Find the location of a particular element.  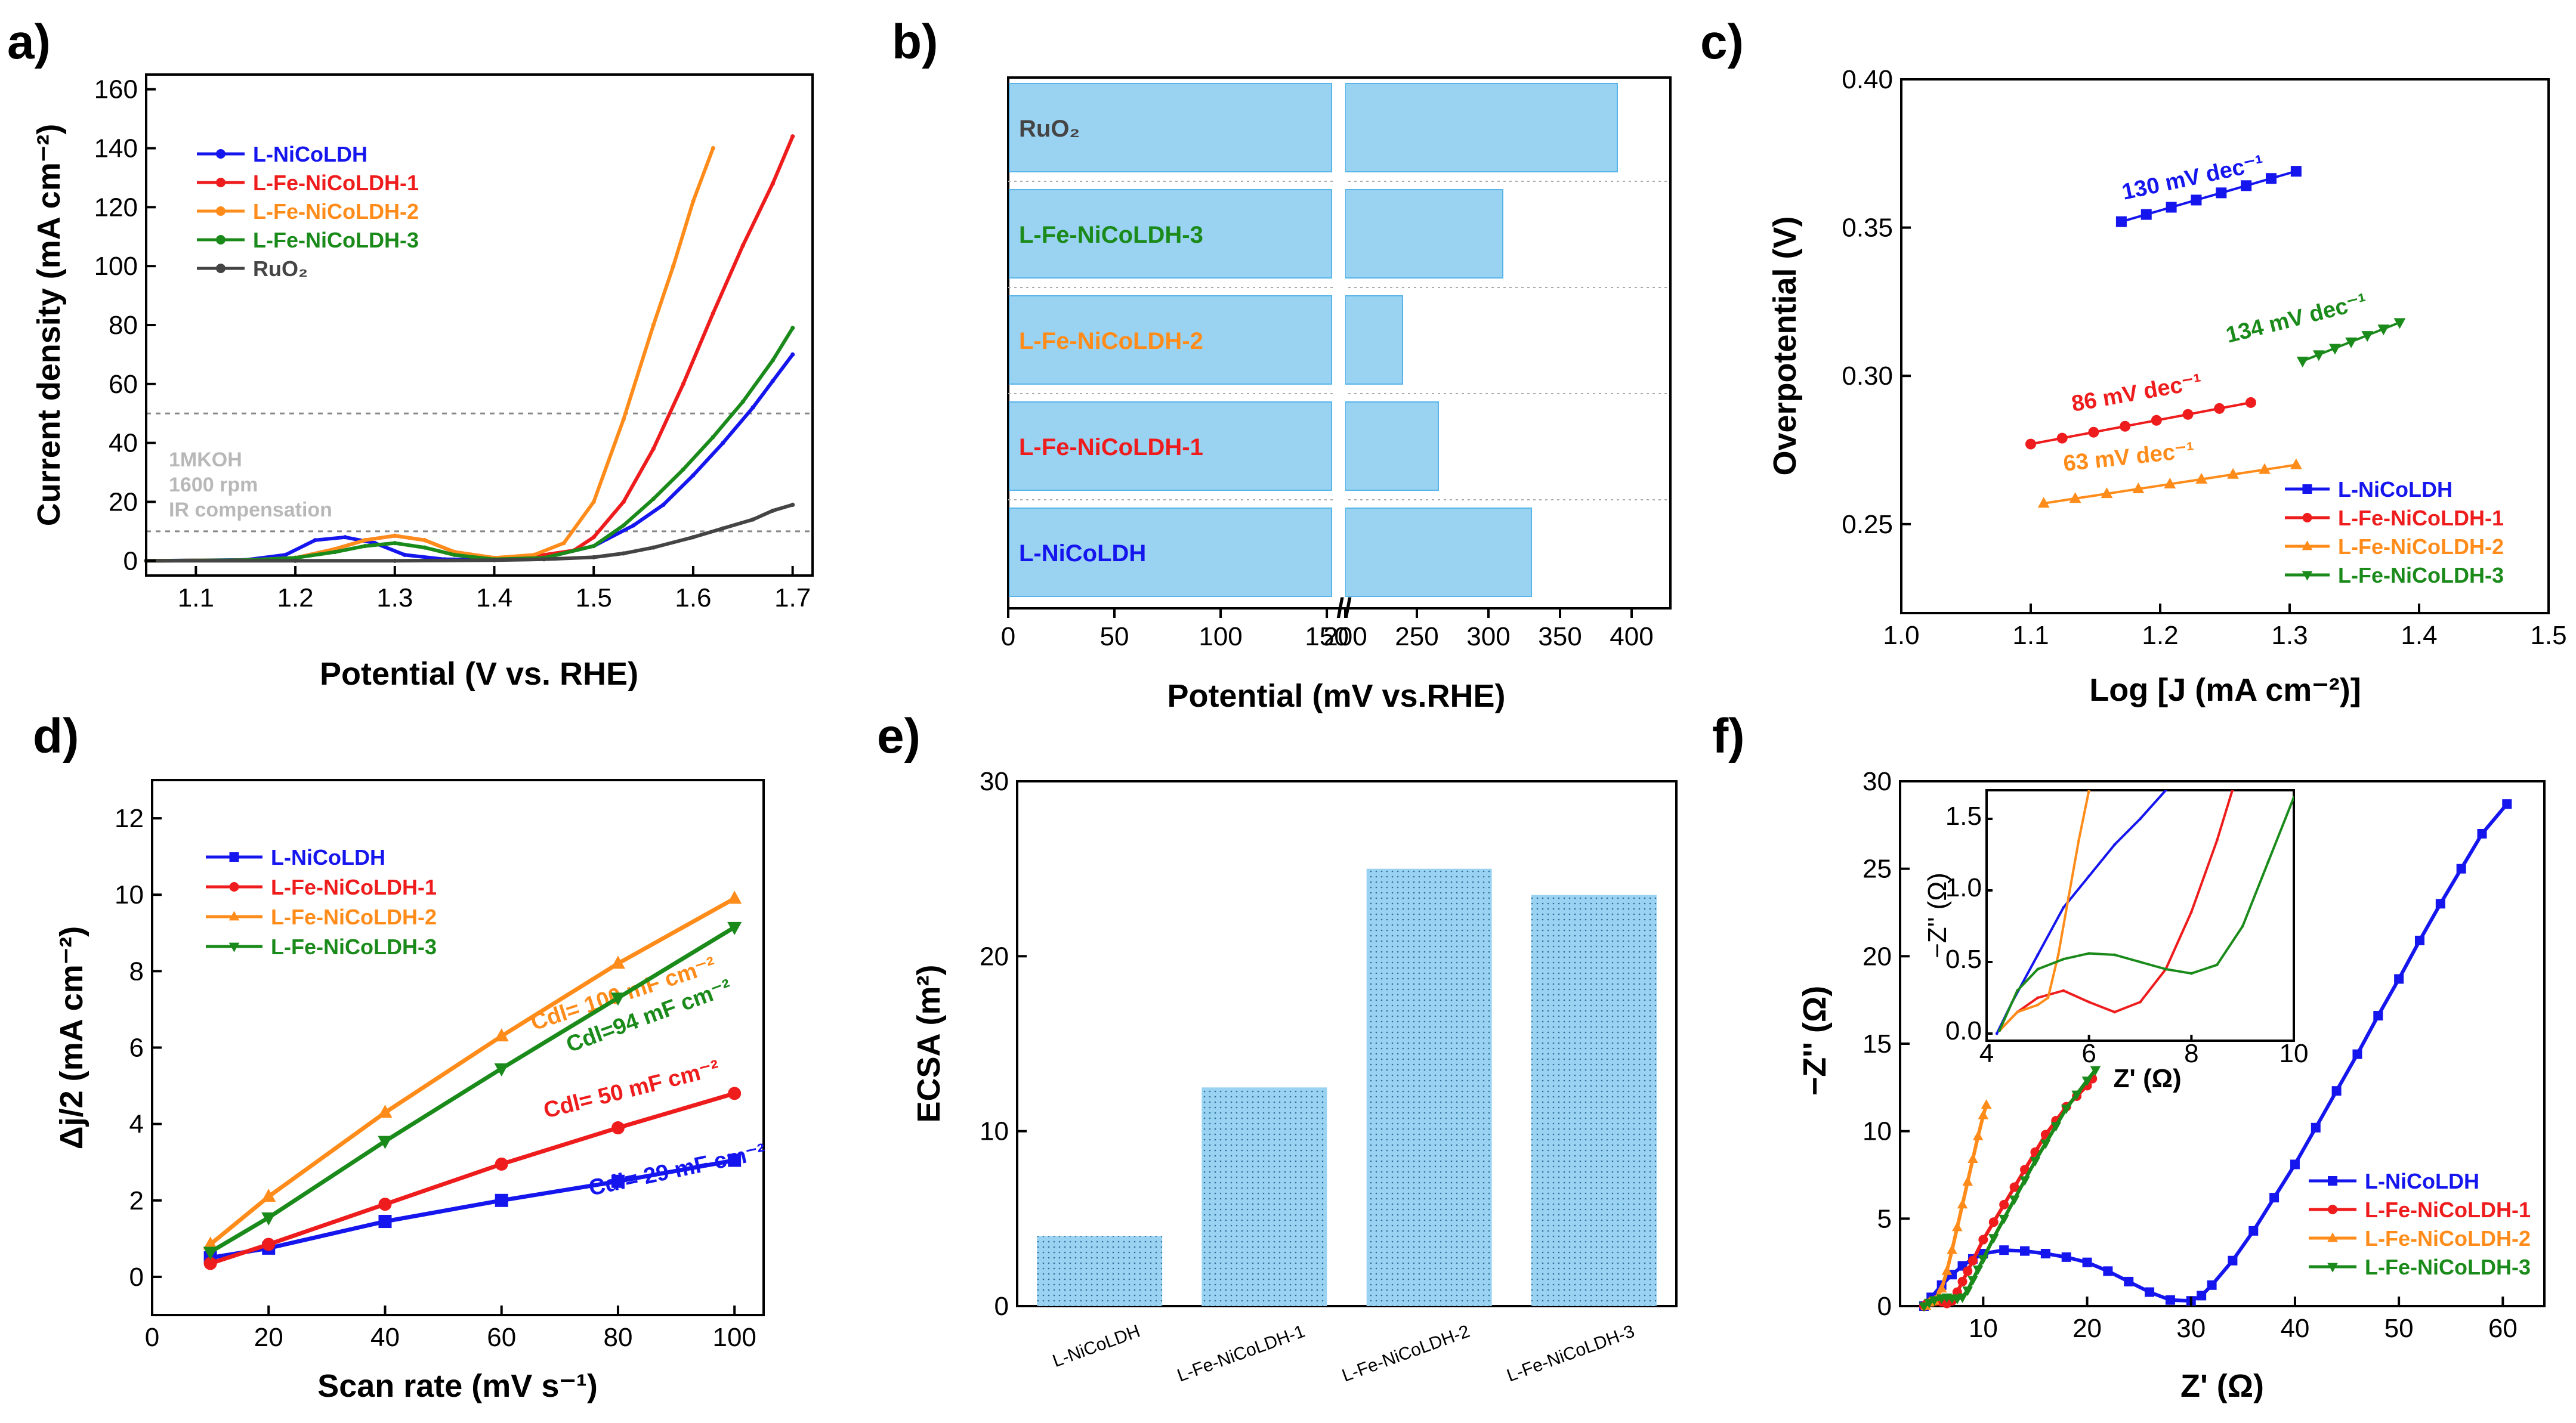

panel-d-legend-label: L-Fe-NiCoLDH-2 is located at coordinates (354, 917).